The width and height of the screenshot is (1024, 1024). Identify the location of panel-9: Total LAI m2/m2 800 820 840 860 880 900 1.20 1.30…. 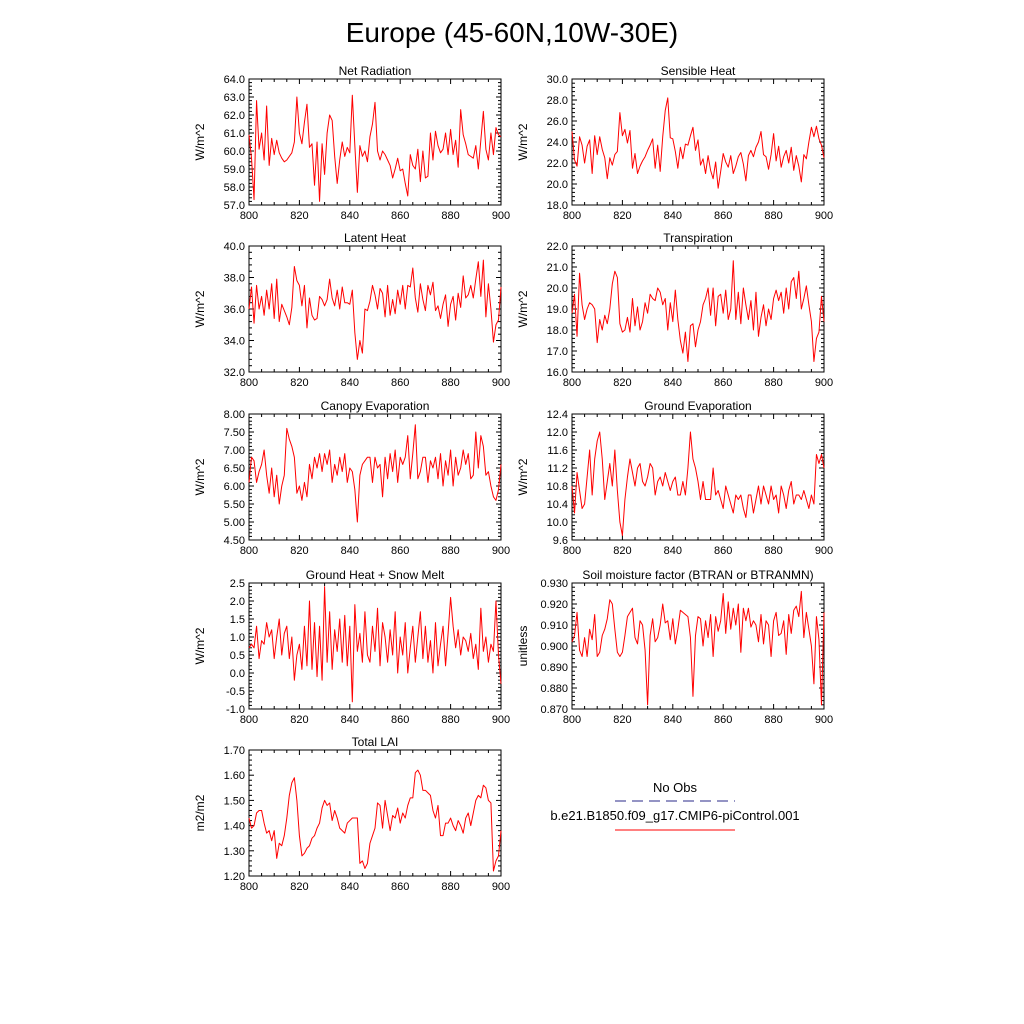
(351, 814).